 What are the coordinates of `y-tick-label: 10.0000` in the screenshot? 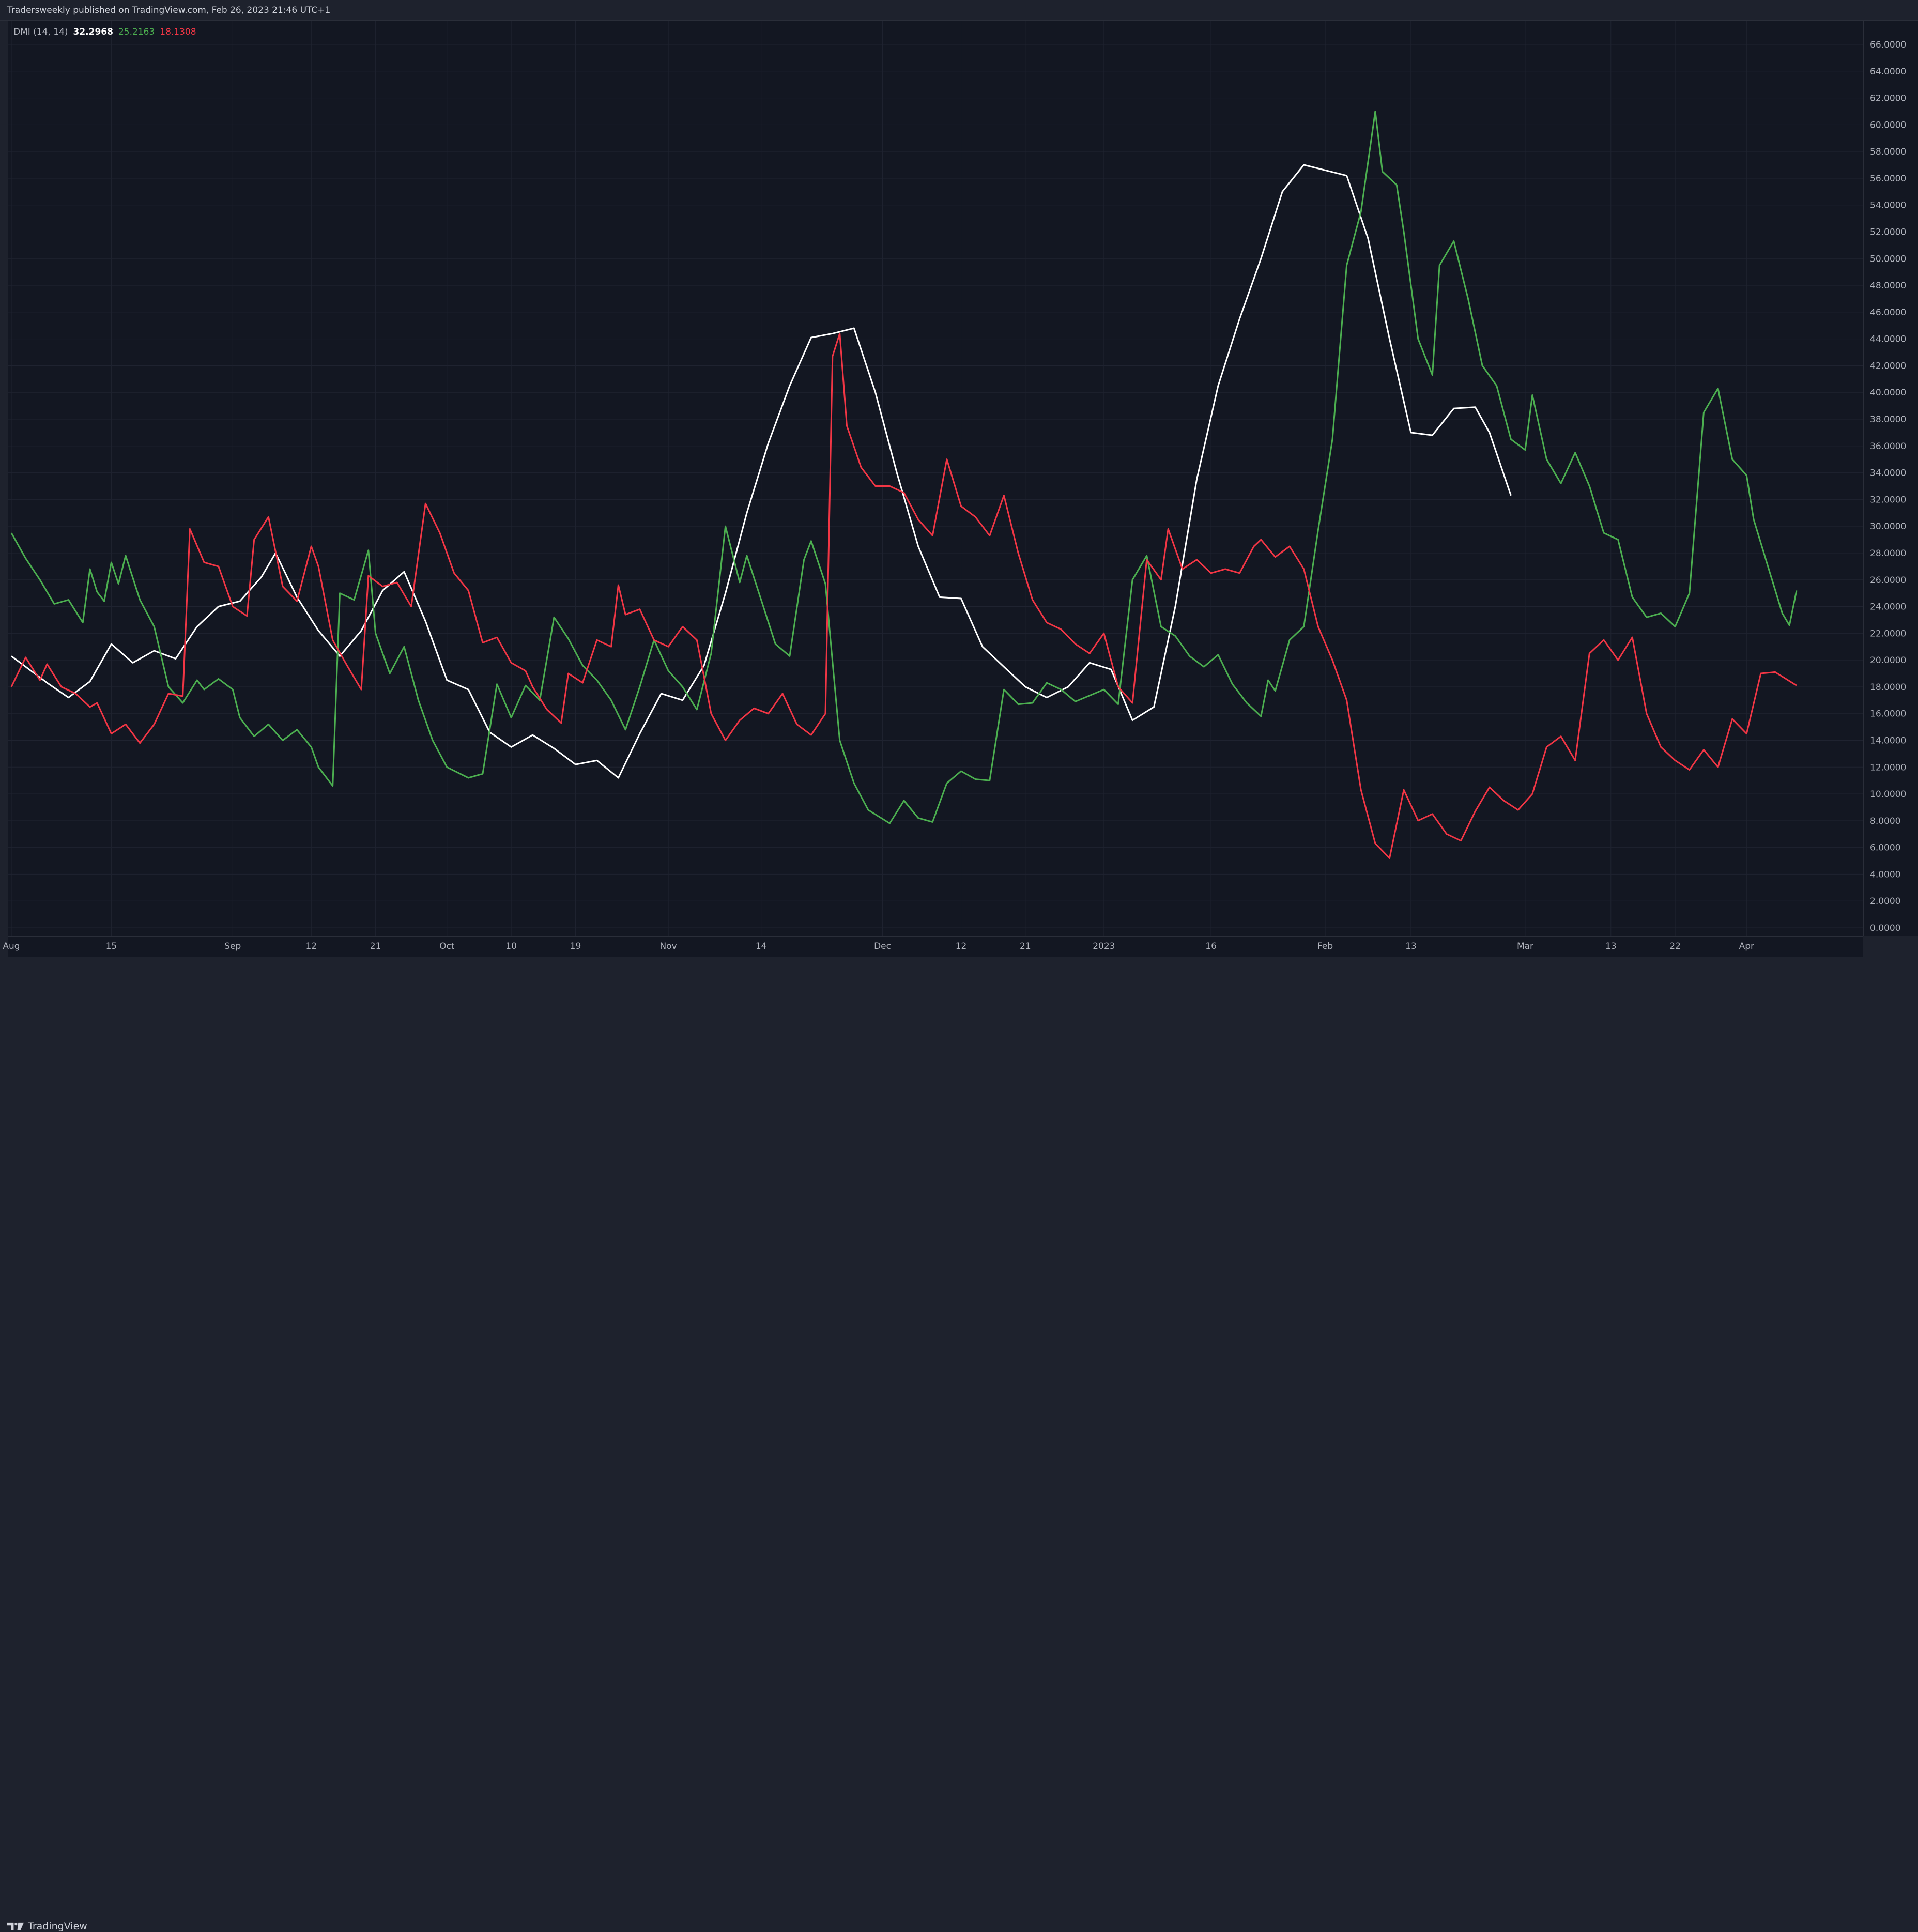 It's located at (1888, 794).